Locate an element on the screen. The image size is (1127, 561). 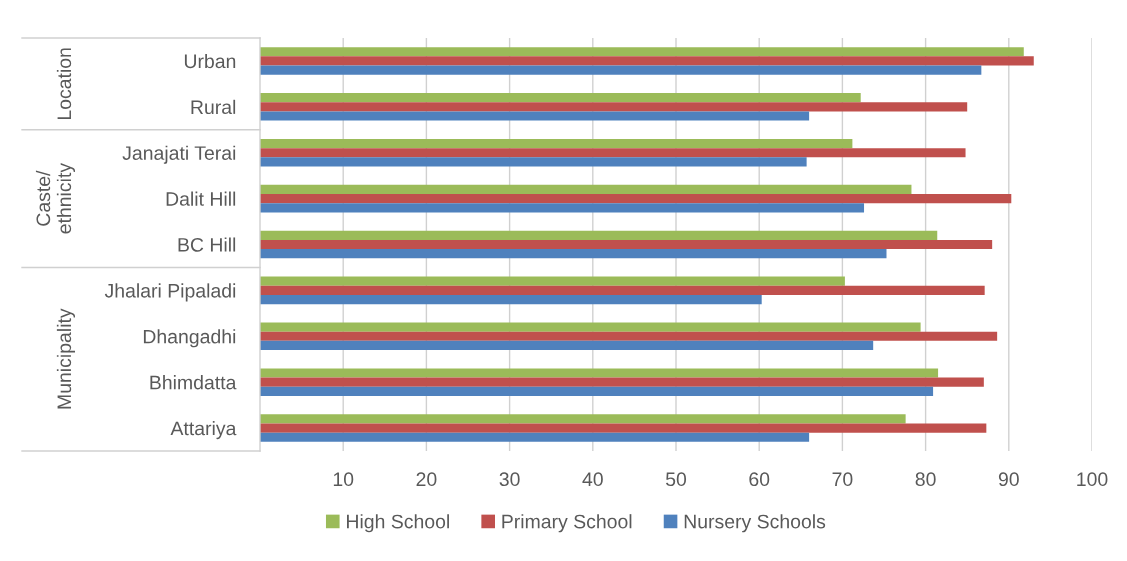
text: Location is located at coordinates (64, 84).